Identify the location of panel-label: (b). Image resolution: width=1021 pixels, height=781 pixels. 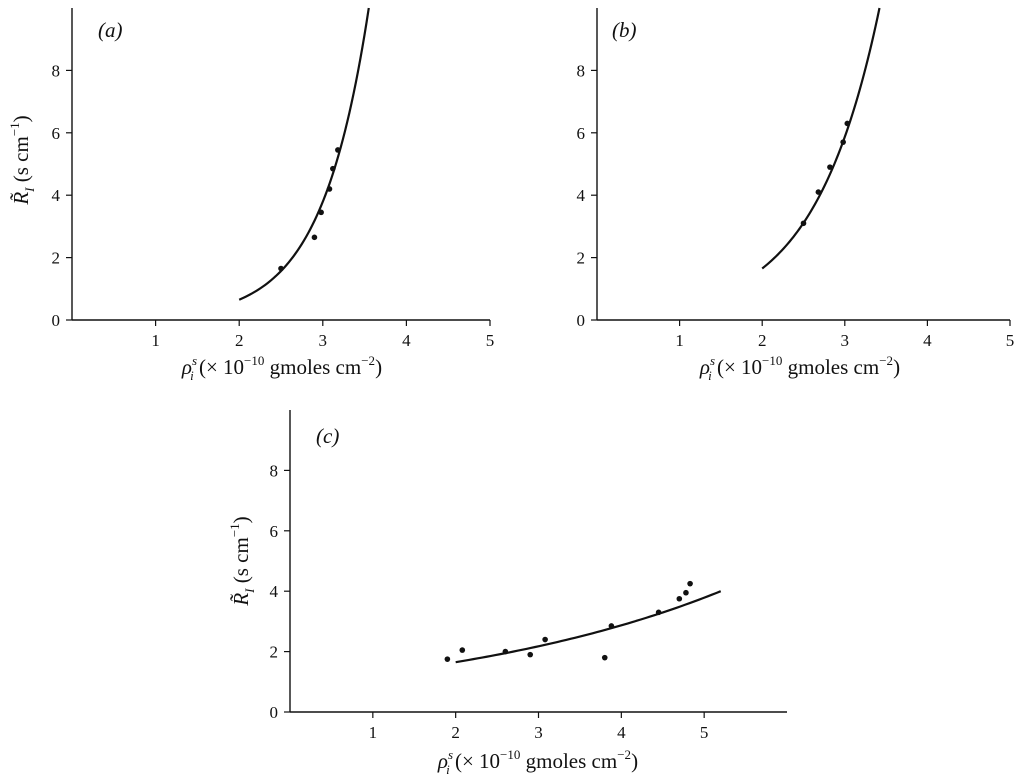
(624, 30).